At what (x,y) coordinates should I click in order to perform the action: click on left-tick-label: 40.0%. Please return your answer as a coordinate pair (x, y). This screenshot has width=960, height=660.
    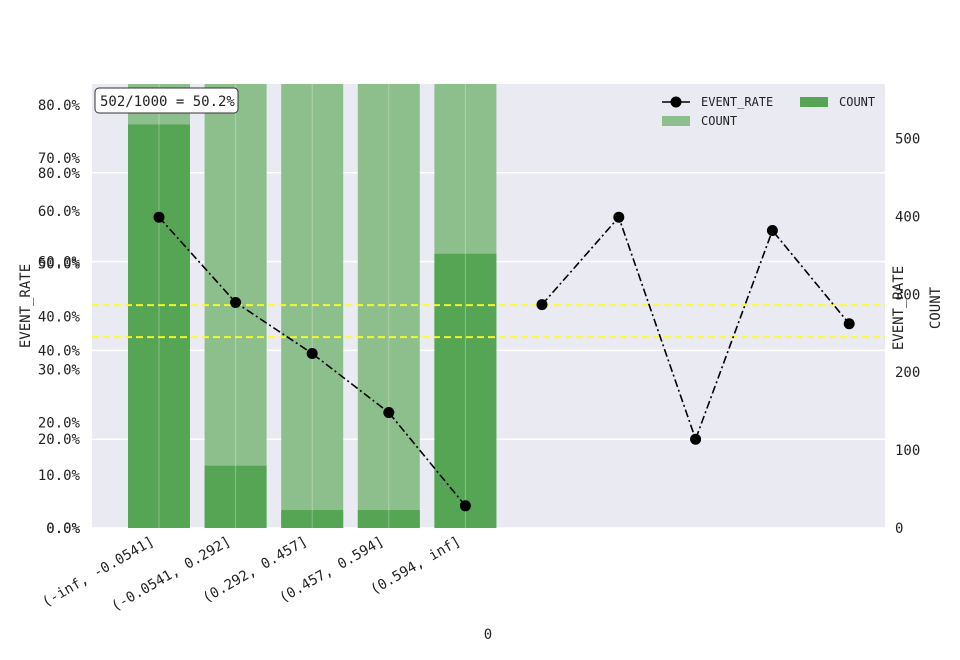
    Looking at the image, I should click on (59, 318).